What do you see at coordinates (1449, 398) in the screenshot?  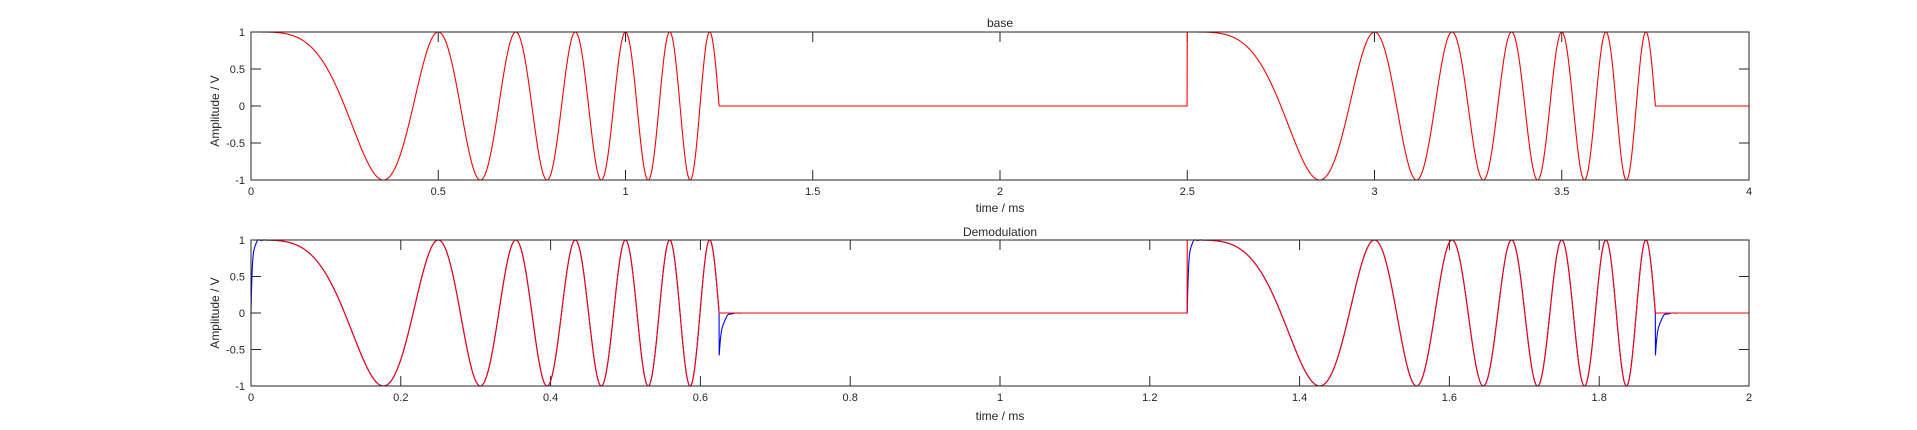 I see `x-tick-label: 1.6` at bounding box center [1449, 398].